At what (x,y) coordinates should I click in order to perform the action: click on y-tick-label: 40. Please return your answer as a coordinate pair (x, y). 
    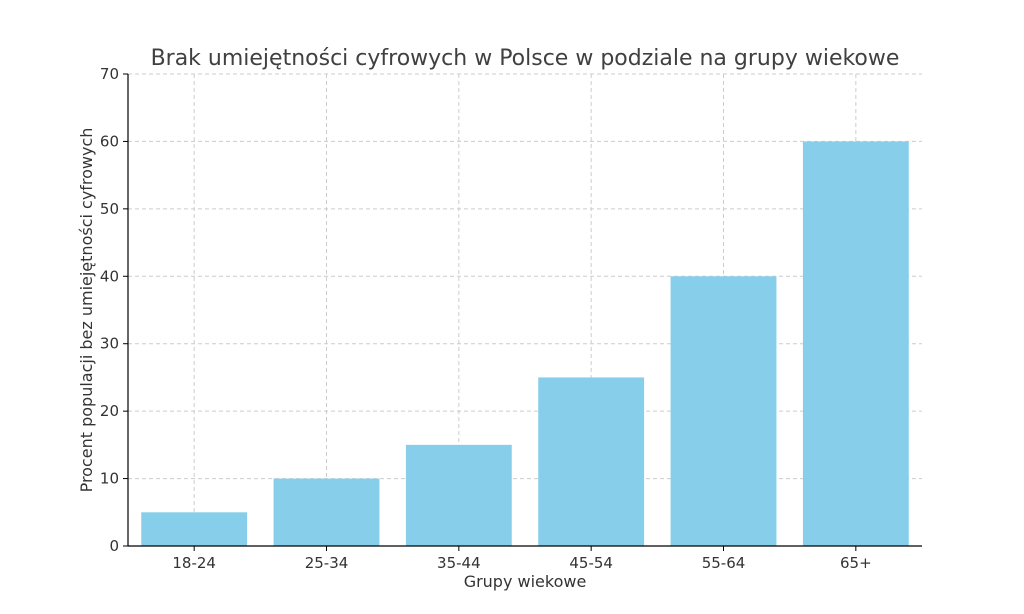
    Looking at the image, I should click on (109, 276).